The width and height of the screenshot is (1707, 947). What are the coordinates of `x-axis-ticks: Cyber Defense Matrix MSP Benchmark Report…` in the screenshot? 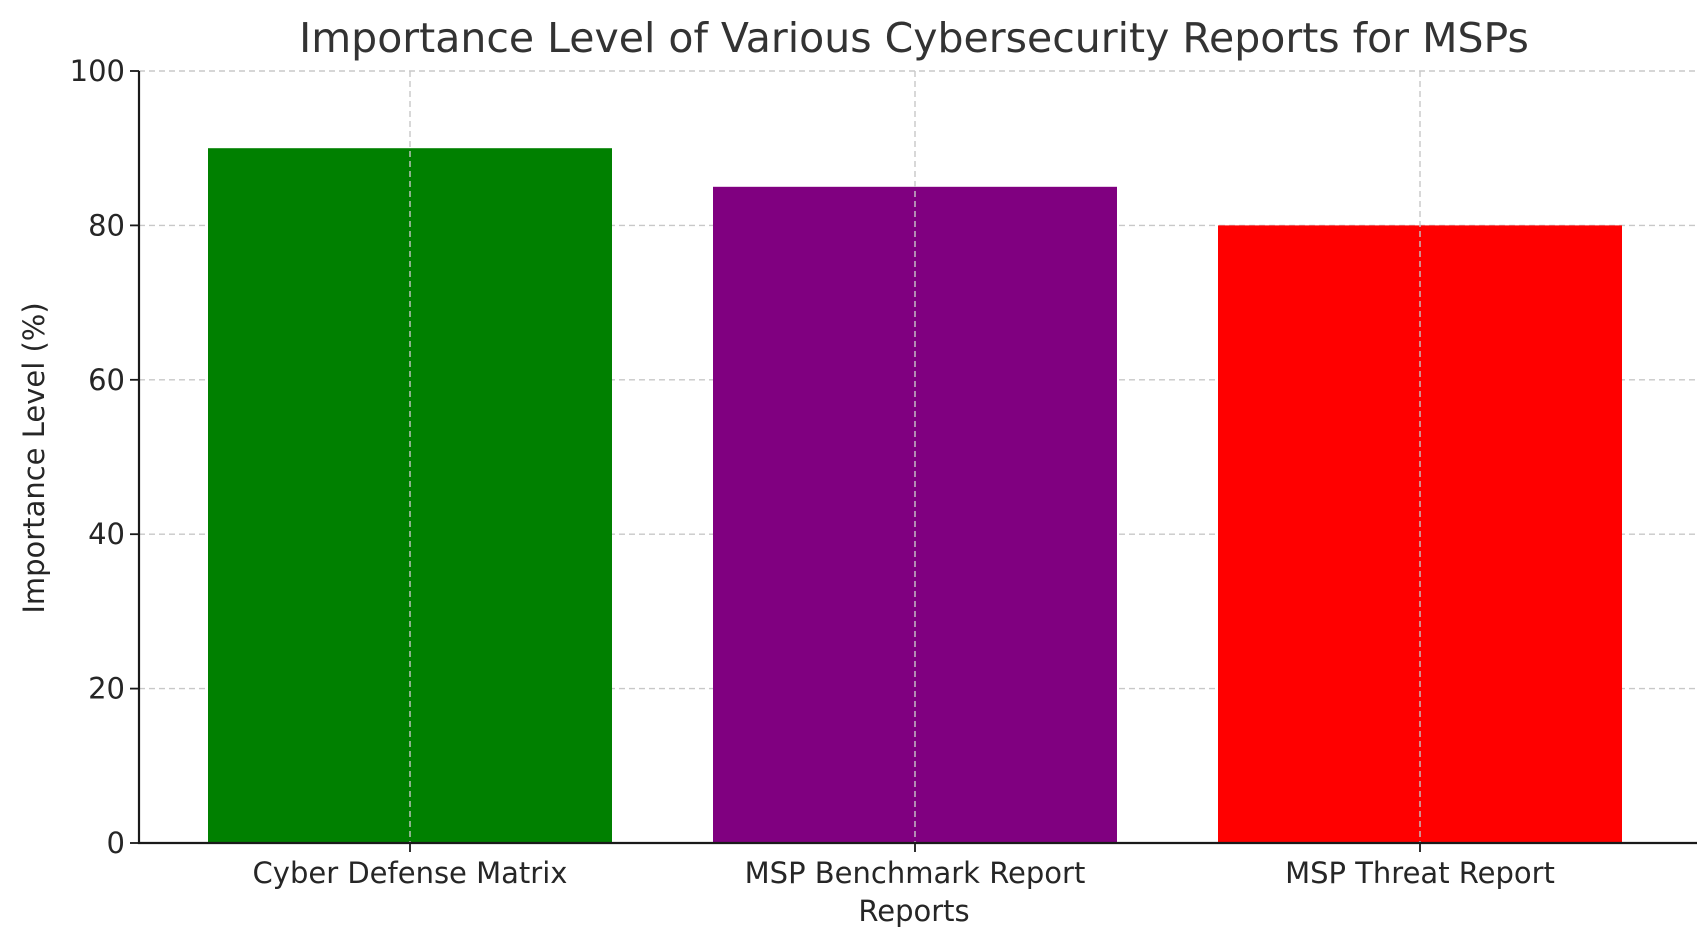 It's located at (904, 866).